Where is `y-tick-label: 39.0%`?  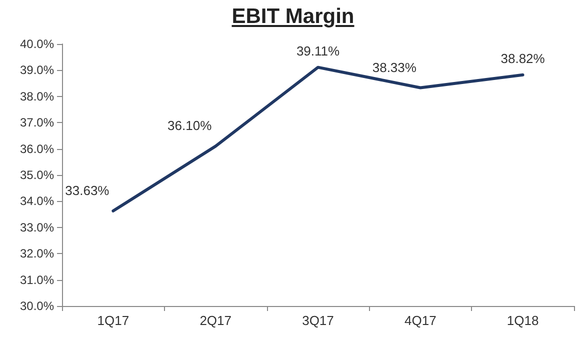
y-tick-label: 39.0% is located at coordinates (37, 70).